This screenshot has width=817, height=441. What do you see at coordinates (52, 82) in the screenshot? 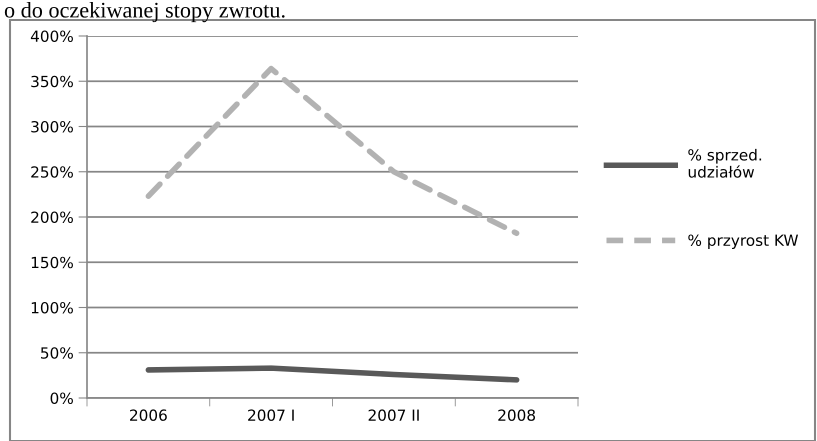
I see `y-tick-label: 350%` at bounding box center [52, 82].